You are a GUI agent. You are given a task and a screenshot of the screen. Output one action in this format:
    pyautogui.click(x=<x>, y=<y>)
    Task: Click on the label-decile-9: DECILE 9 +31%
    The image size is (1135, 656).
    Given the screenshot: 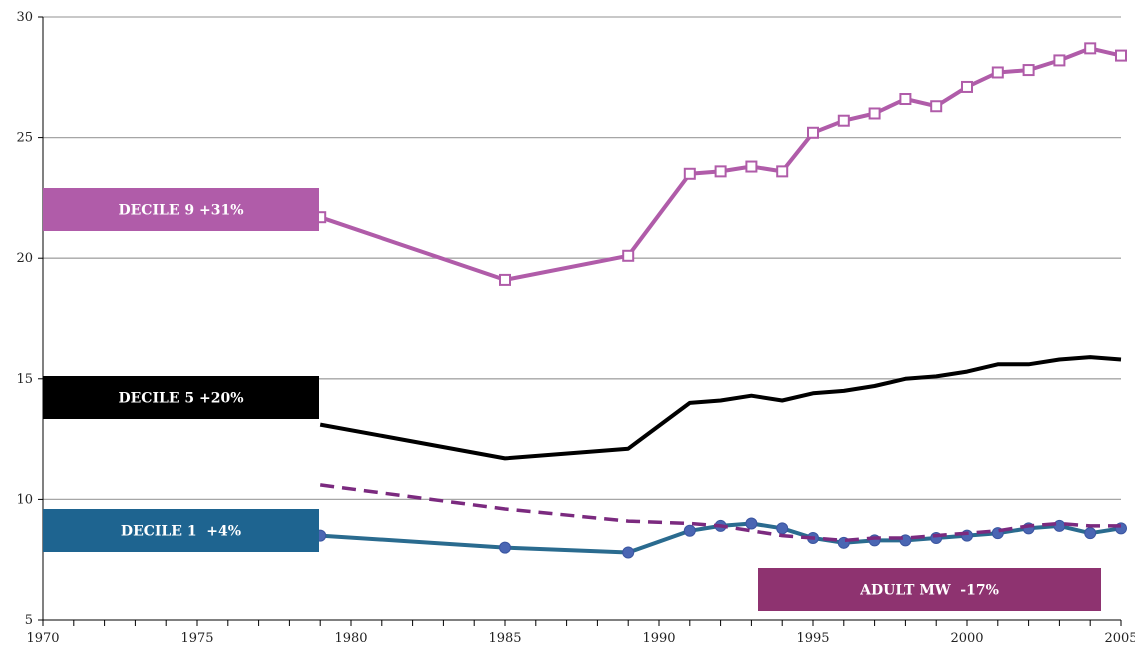 What is the action you would take?
    pyautogui.click(x=180, y=211)
    